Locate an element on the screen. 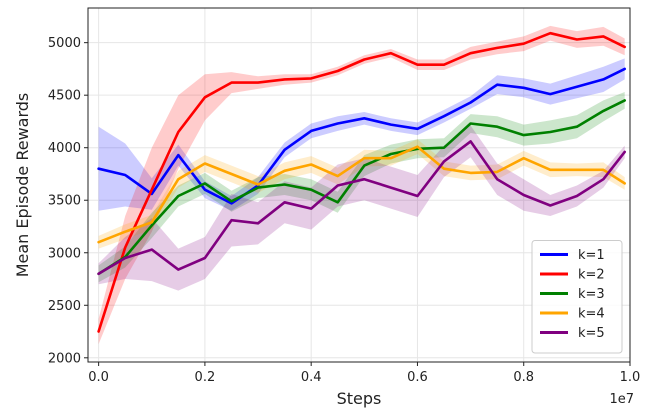 This screenshot has height=410, width=647. legend-label: k=2 is located at coordinates (591, 275).